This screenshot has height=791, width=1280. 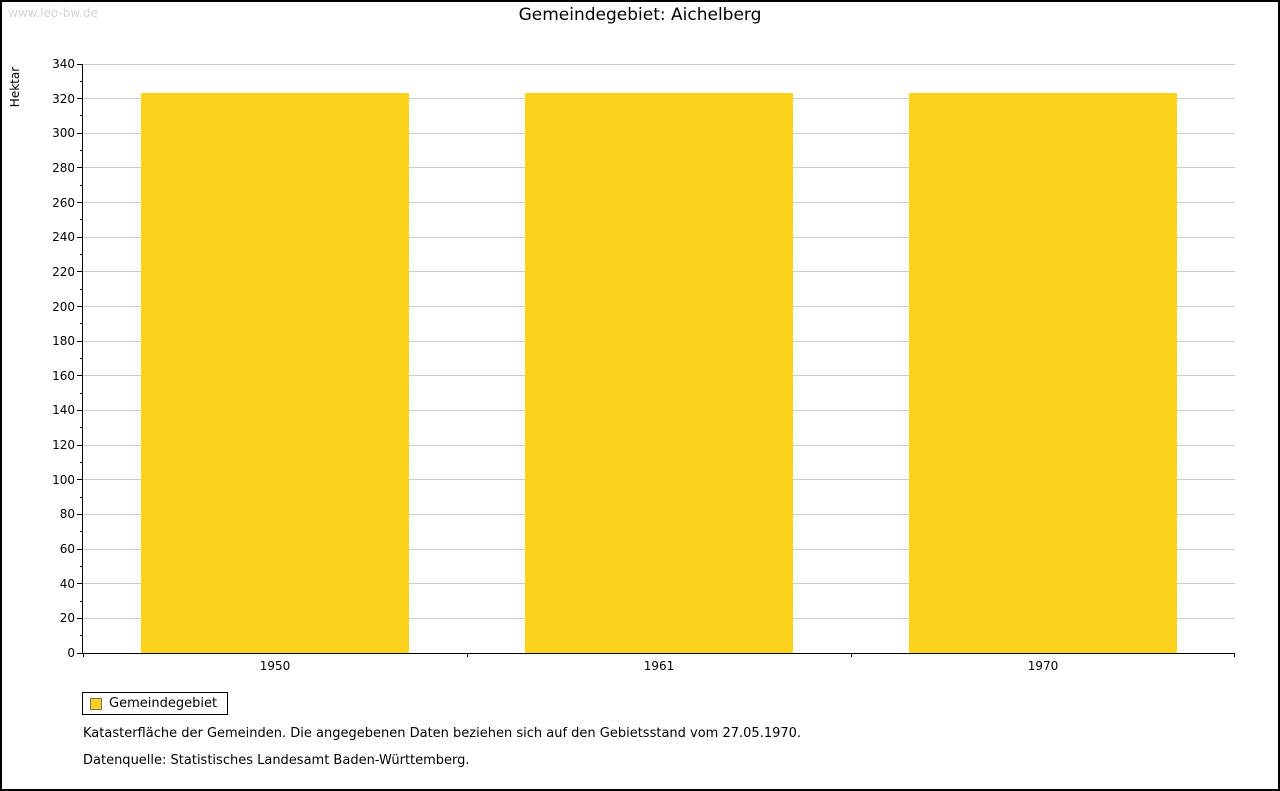 I want to click on legend: Gemeindegebiet, so click(x=155, y=703).